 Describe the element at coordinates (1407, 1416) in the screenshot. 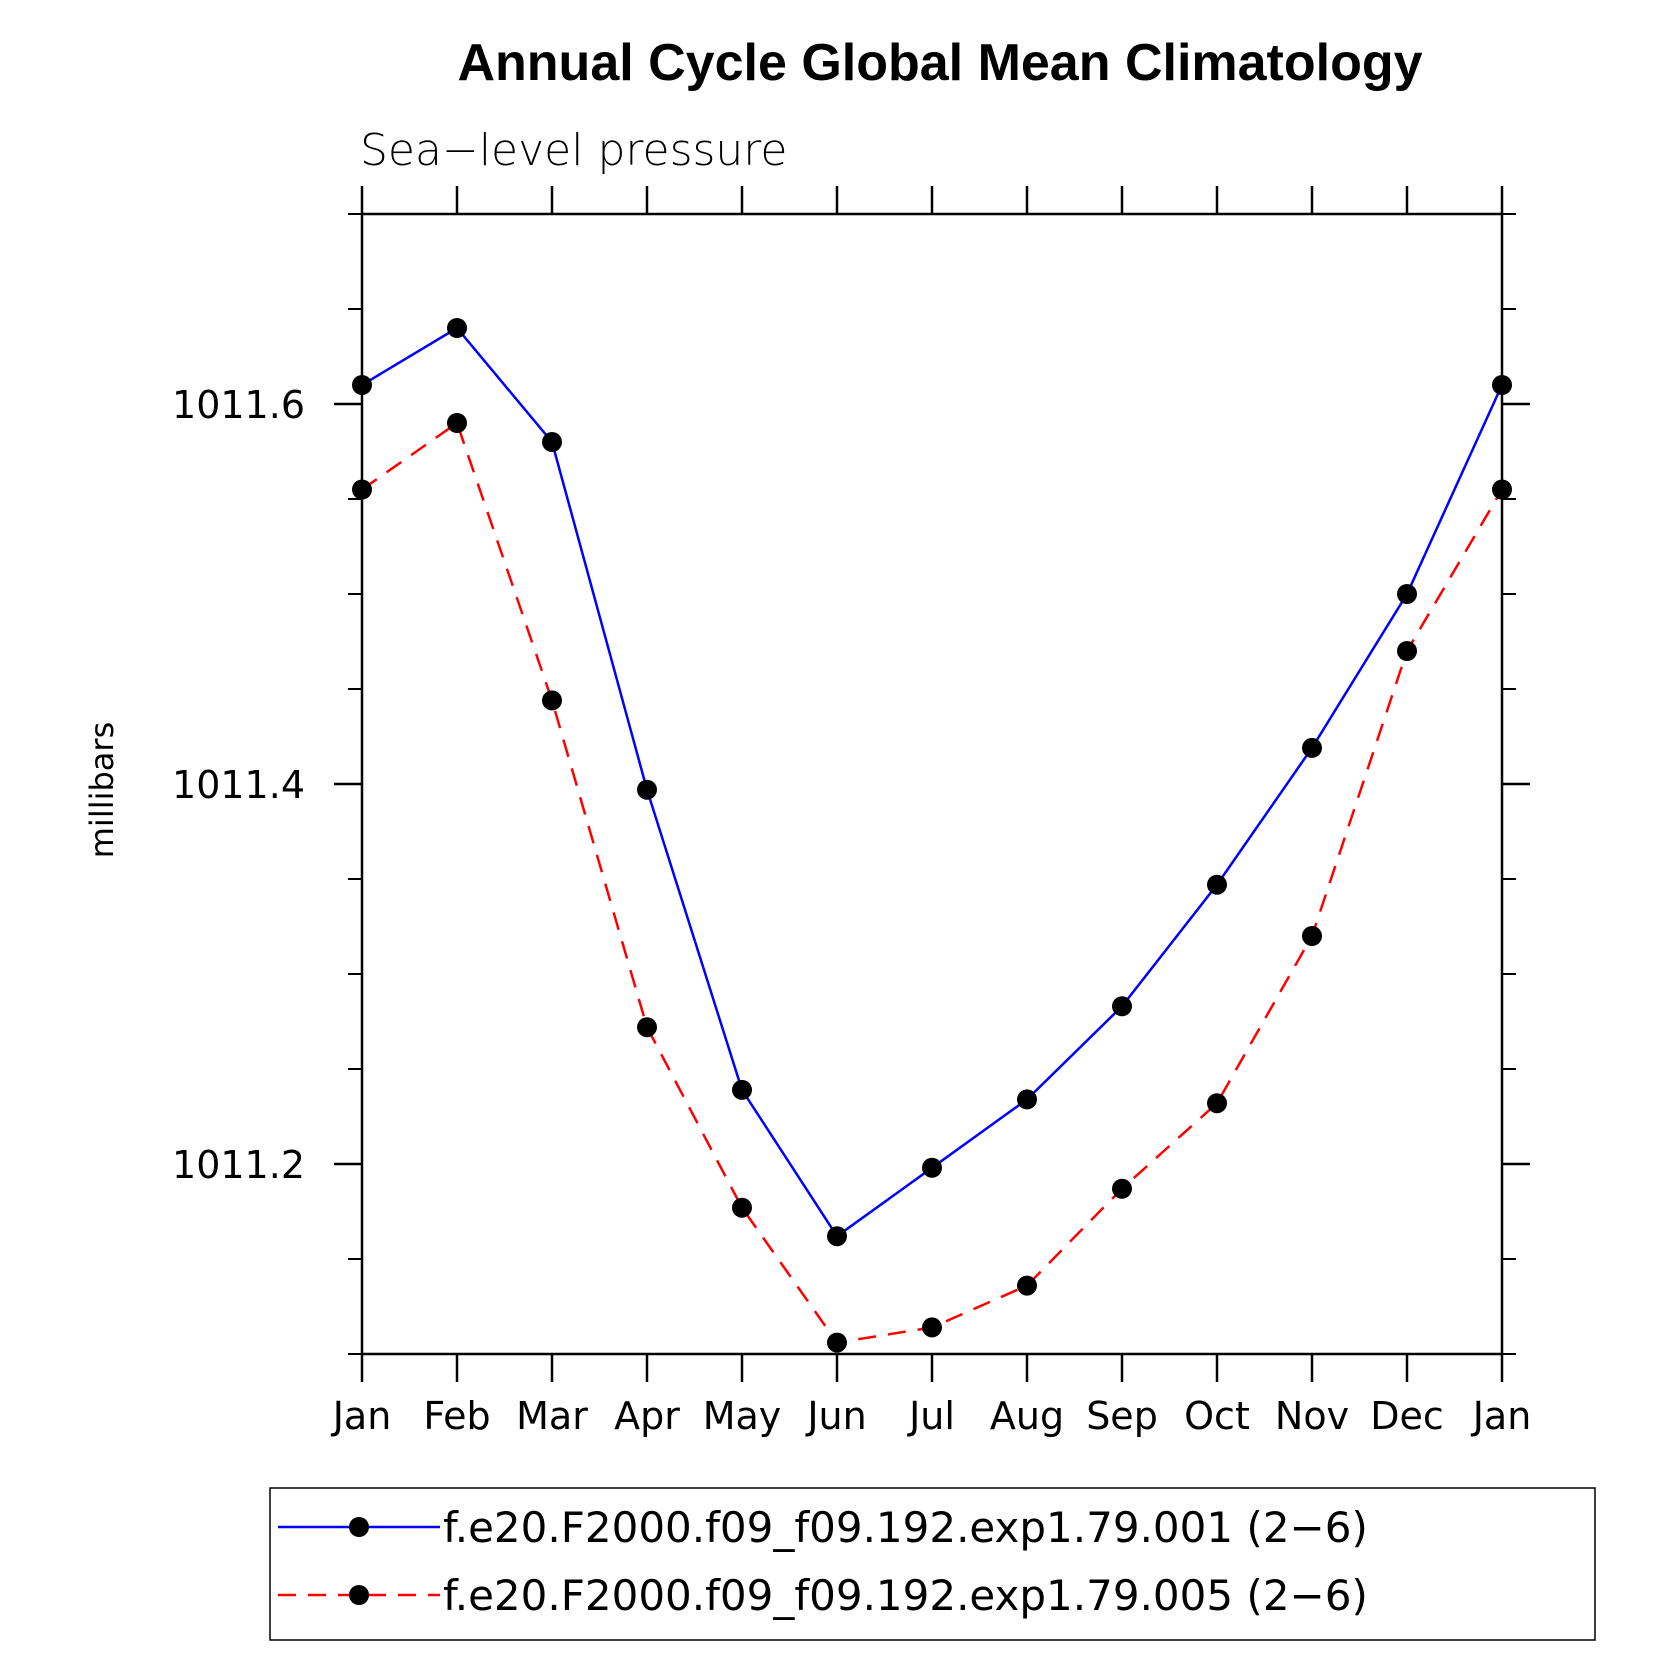

I see `x-tick-label: Dec` at that location.